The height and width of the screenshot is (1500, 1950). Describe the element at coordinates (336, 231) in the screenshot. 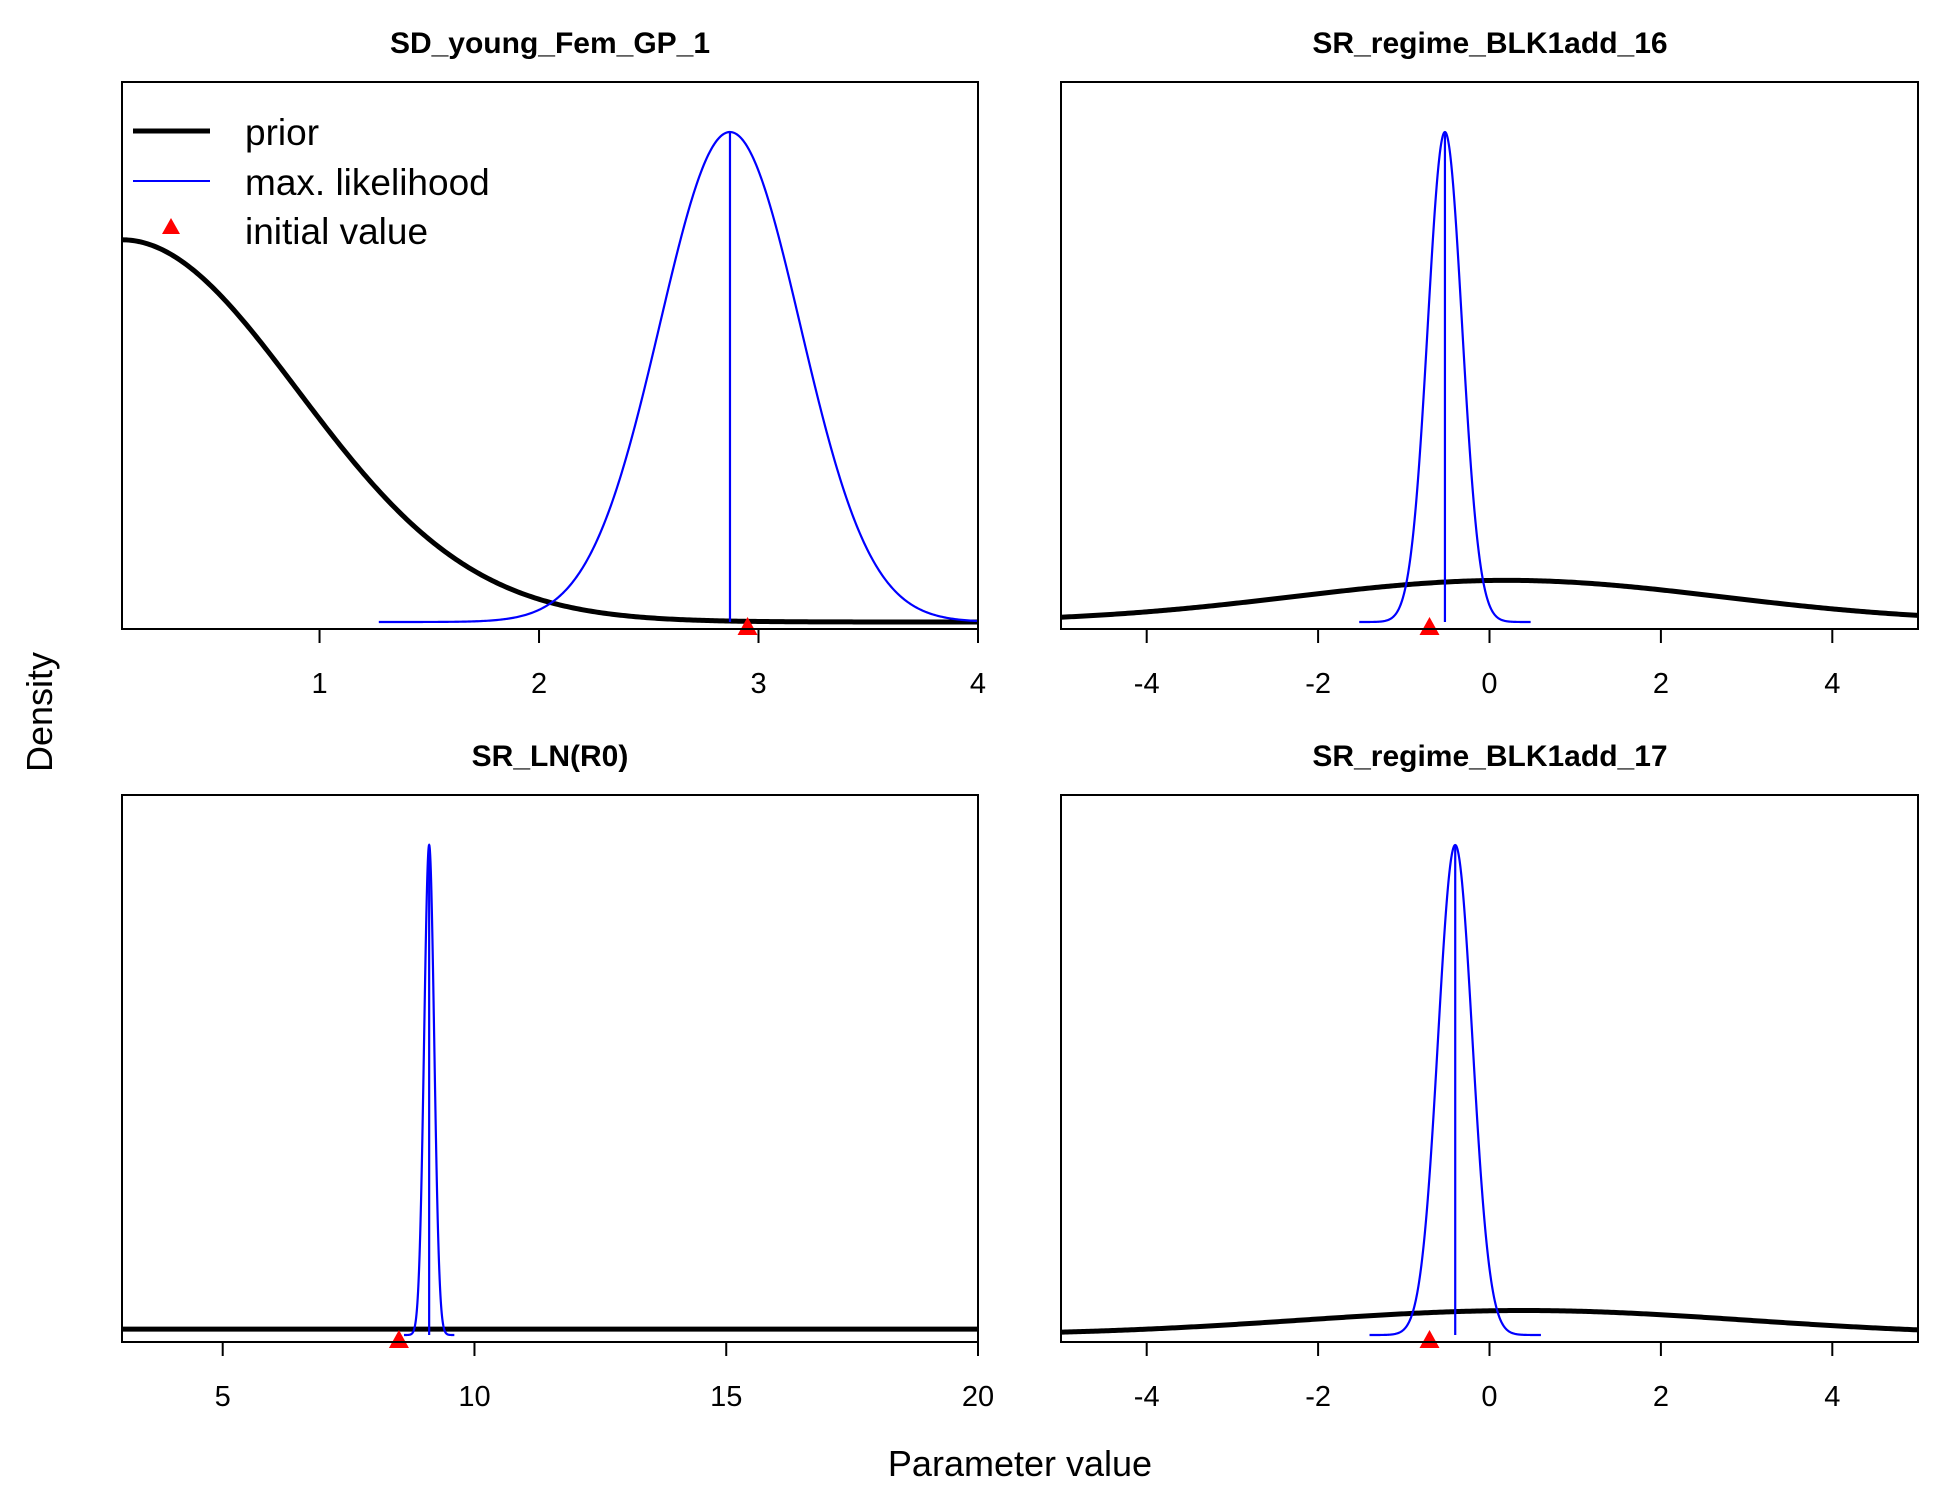

I see `legend-initial-label: initial value` at that location.